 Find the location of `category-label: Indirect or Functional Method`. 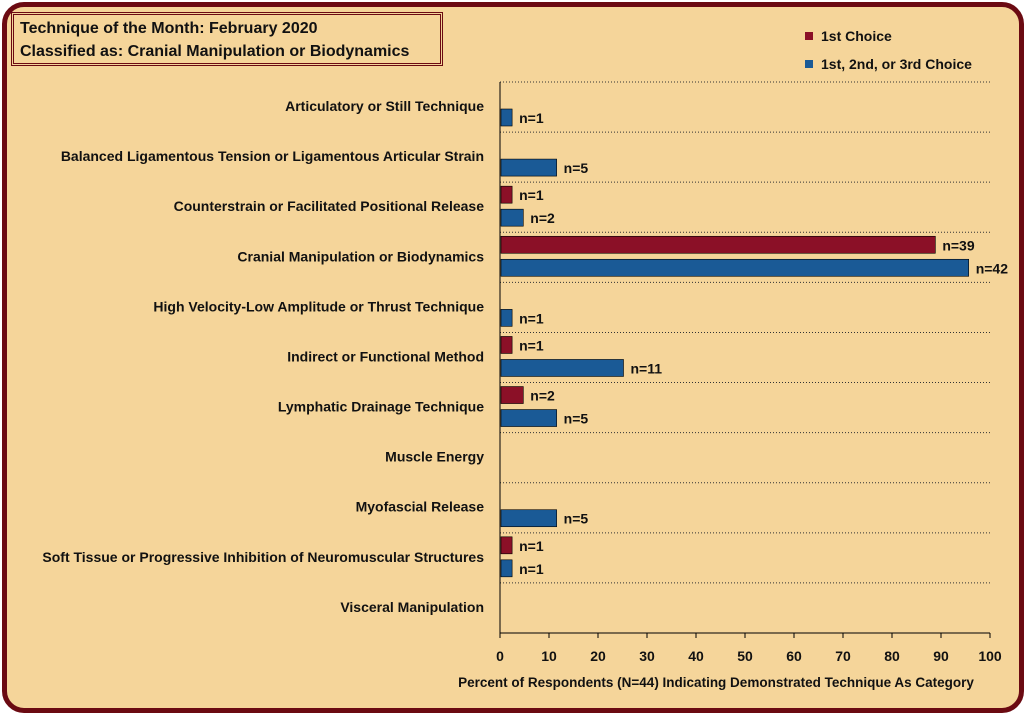

category-label: Indirect or Functional Method is located at coordinates (385, 356).